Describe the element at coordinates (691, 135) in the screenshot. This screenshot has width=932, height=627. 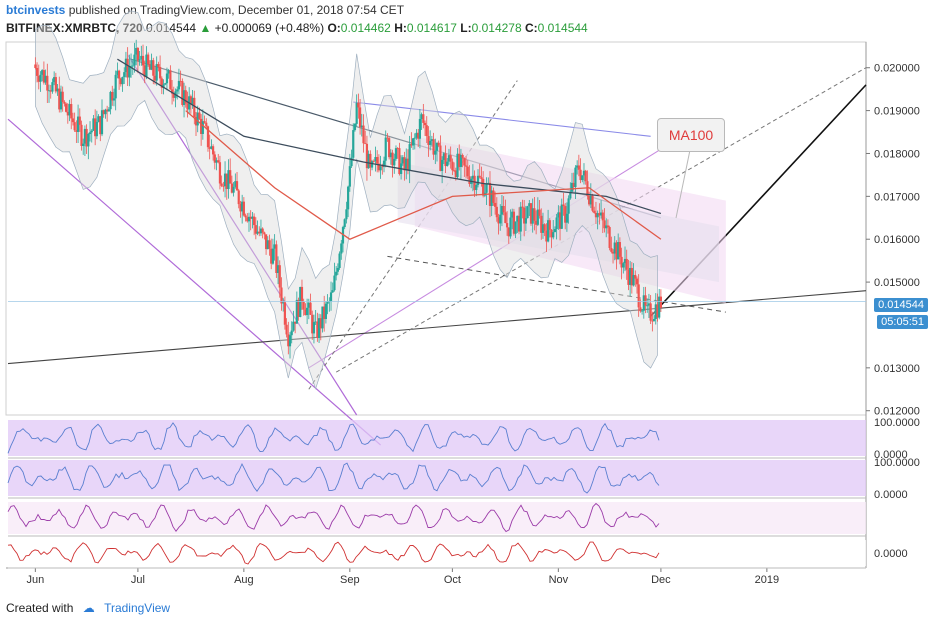
I see `ma100-callout: MA100` at that location.